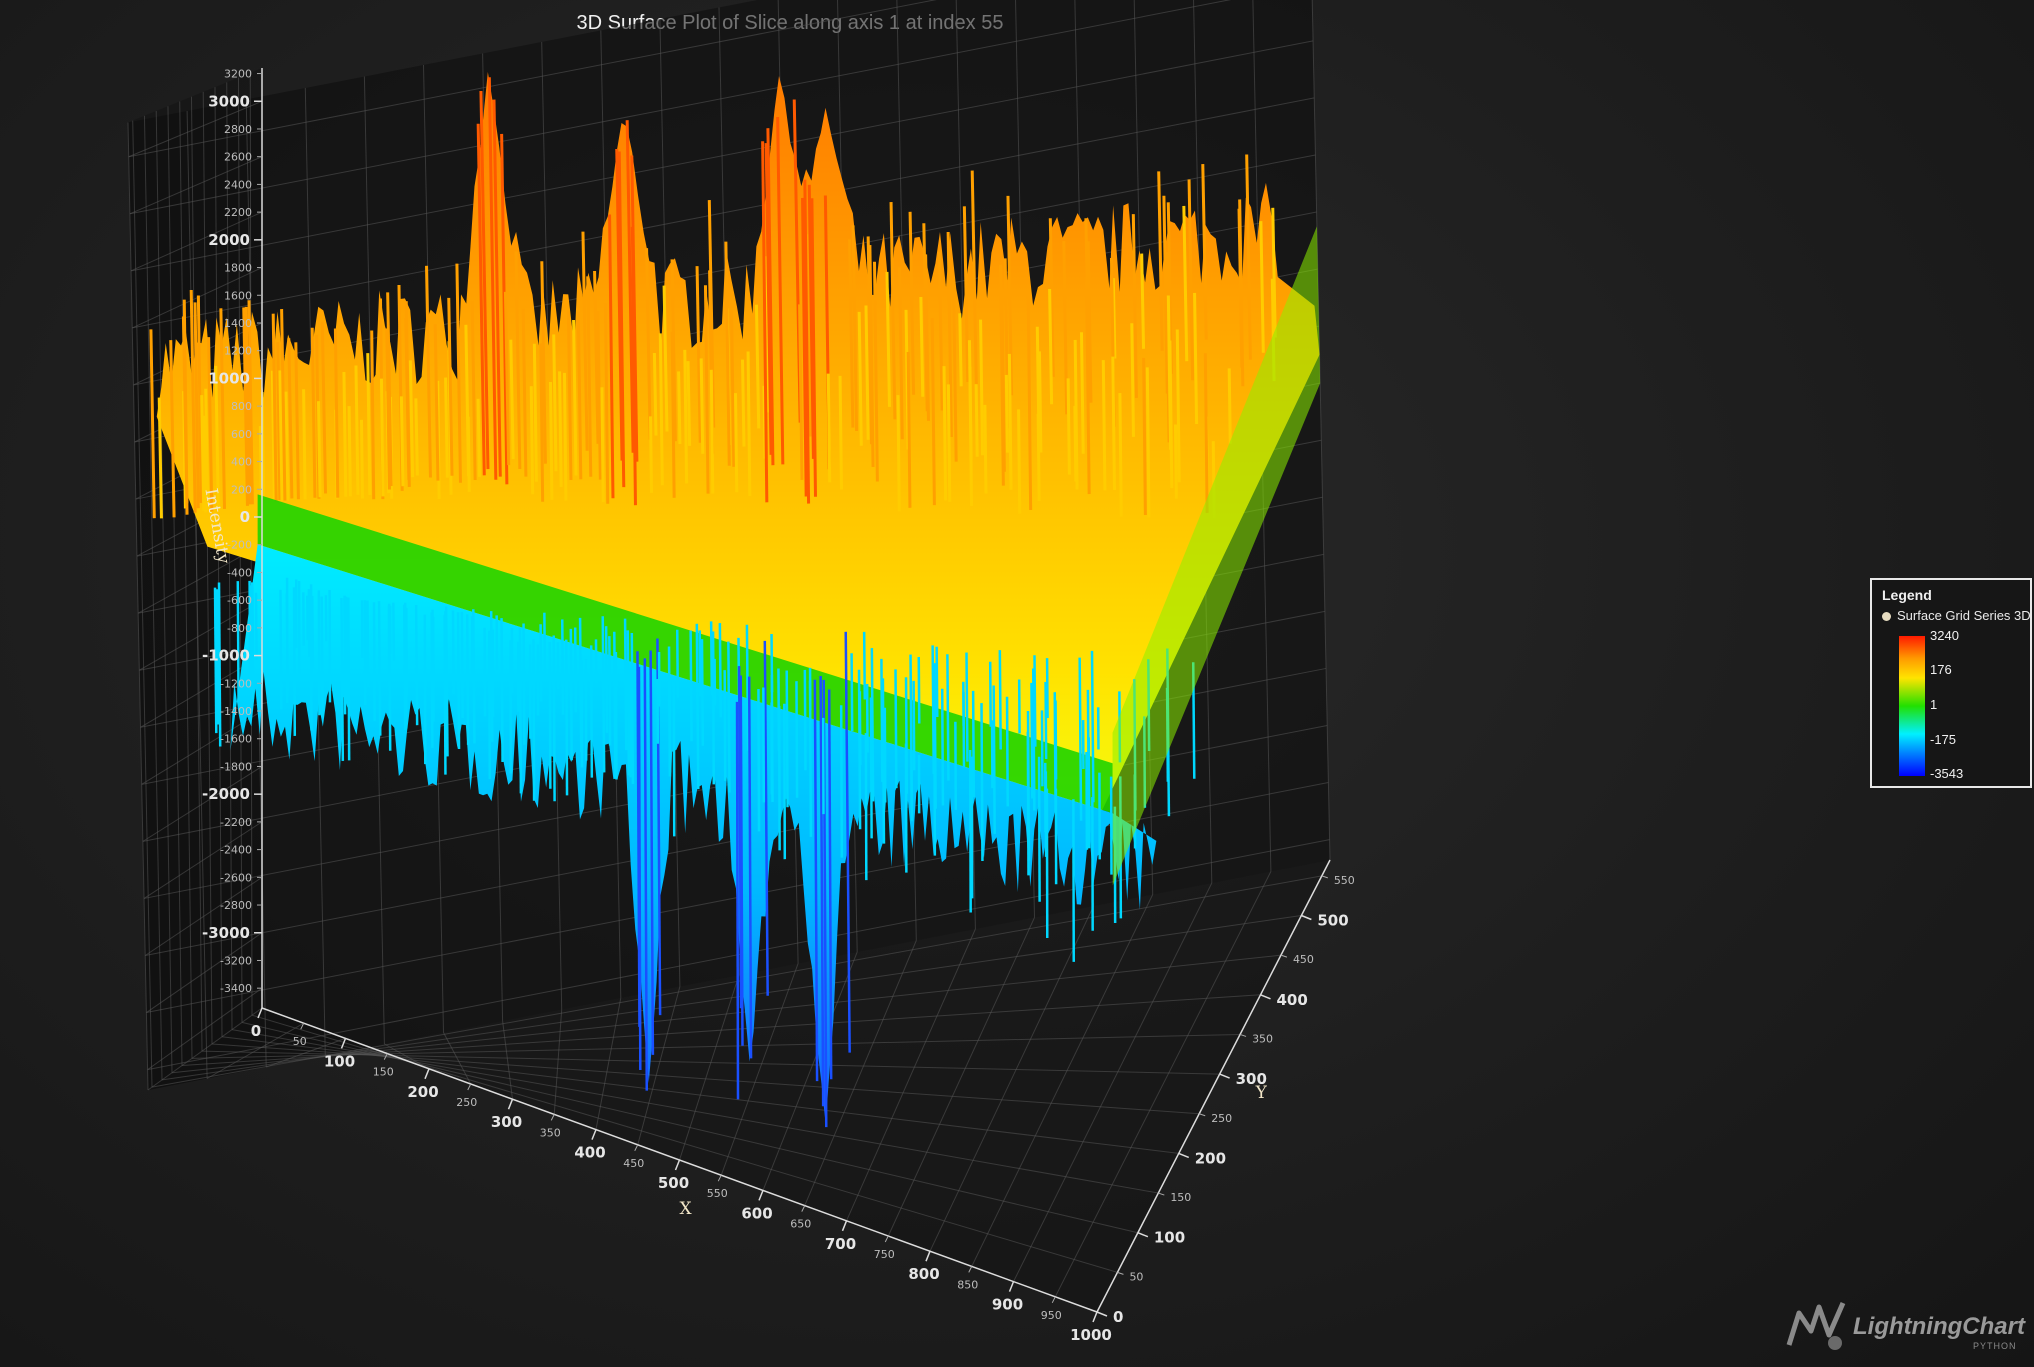 This screenshot has width=2034, height=1367. I want to click on y-tick-label-minor: -400, so click(239, 572).